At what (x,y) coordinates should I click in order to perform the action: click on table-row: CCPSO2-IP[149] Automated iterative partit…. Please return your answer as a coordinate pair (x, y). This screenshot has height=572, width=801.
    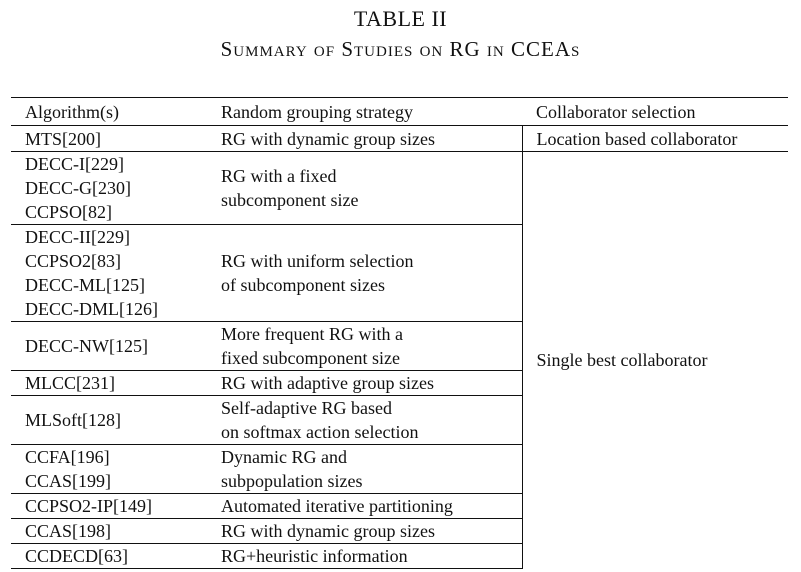
    Looking at the image, I should click on (399, 506).